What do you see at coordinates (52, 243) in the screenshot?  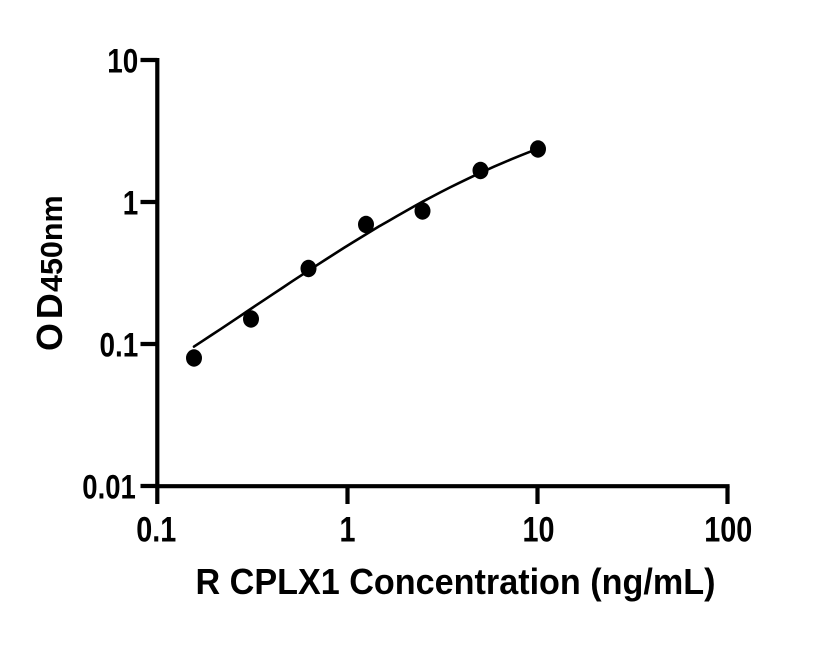 I see `svg-text: 450nm` at bounding box center [52, 243].